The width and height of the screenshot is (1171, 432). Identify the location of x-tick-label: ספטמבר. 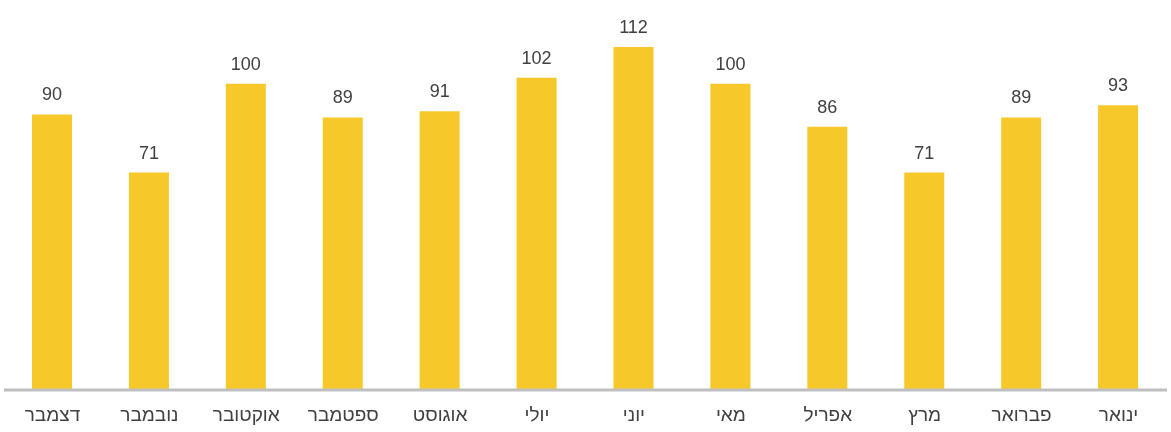
(343, 415).